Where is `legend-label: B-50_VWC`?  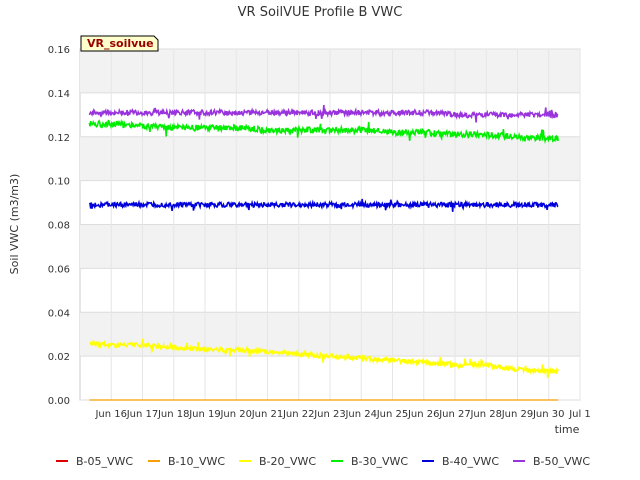
legend-label: B-50_VWC is located at coordinates (561, 461).